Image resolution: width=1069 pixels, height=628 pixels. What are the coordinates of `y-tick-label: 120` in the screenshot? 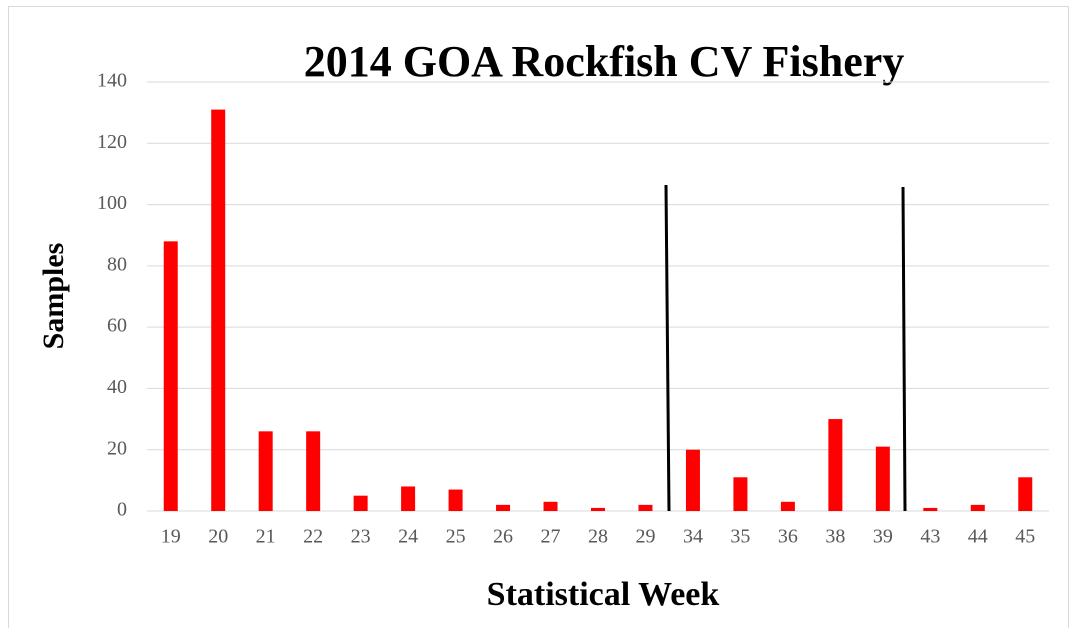 It's located at (112, 142).